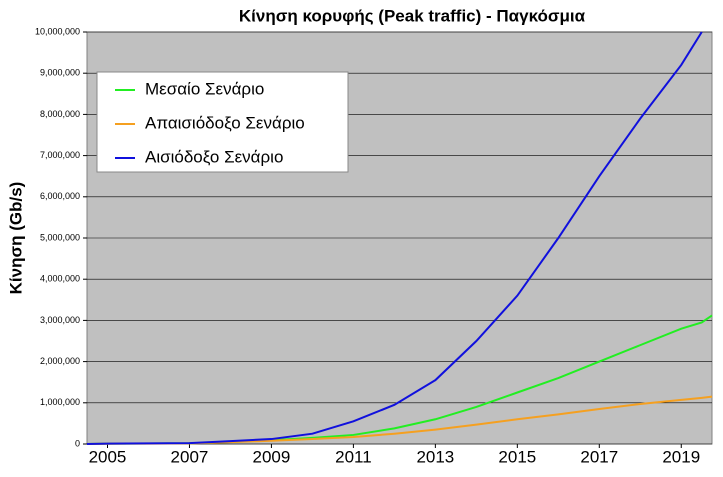 The width and height of the screenshot is (723, 477). I want to click on y-tick-label: 5,000,000, so click(60, 237).